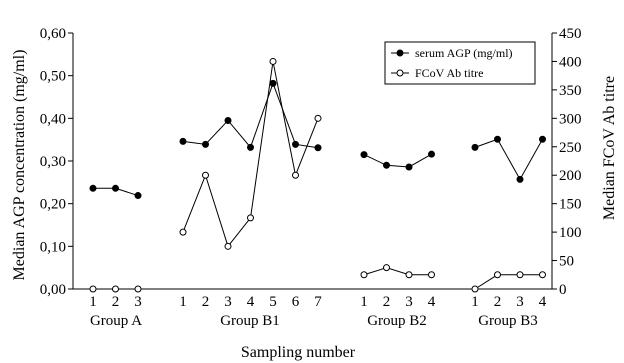 This screenshot has height=363, width=624. What do you see at coordinates (53, 205) in the screenshot?
I see `y-tick-label-left: 0,20` at bounding box center [53, 205].